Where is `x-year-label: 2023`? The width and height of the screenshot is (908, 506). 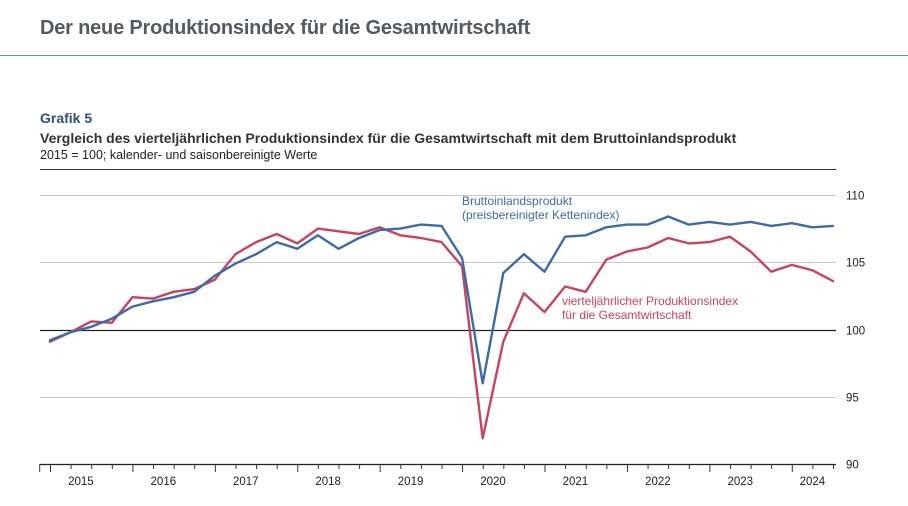
x-year-label: 2023 is located at coordinates (740, 482).